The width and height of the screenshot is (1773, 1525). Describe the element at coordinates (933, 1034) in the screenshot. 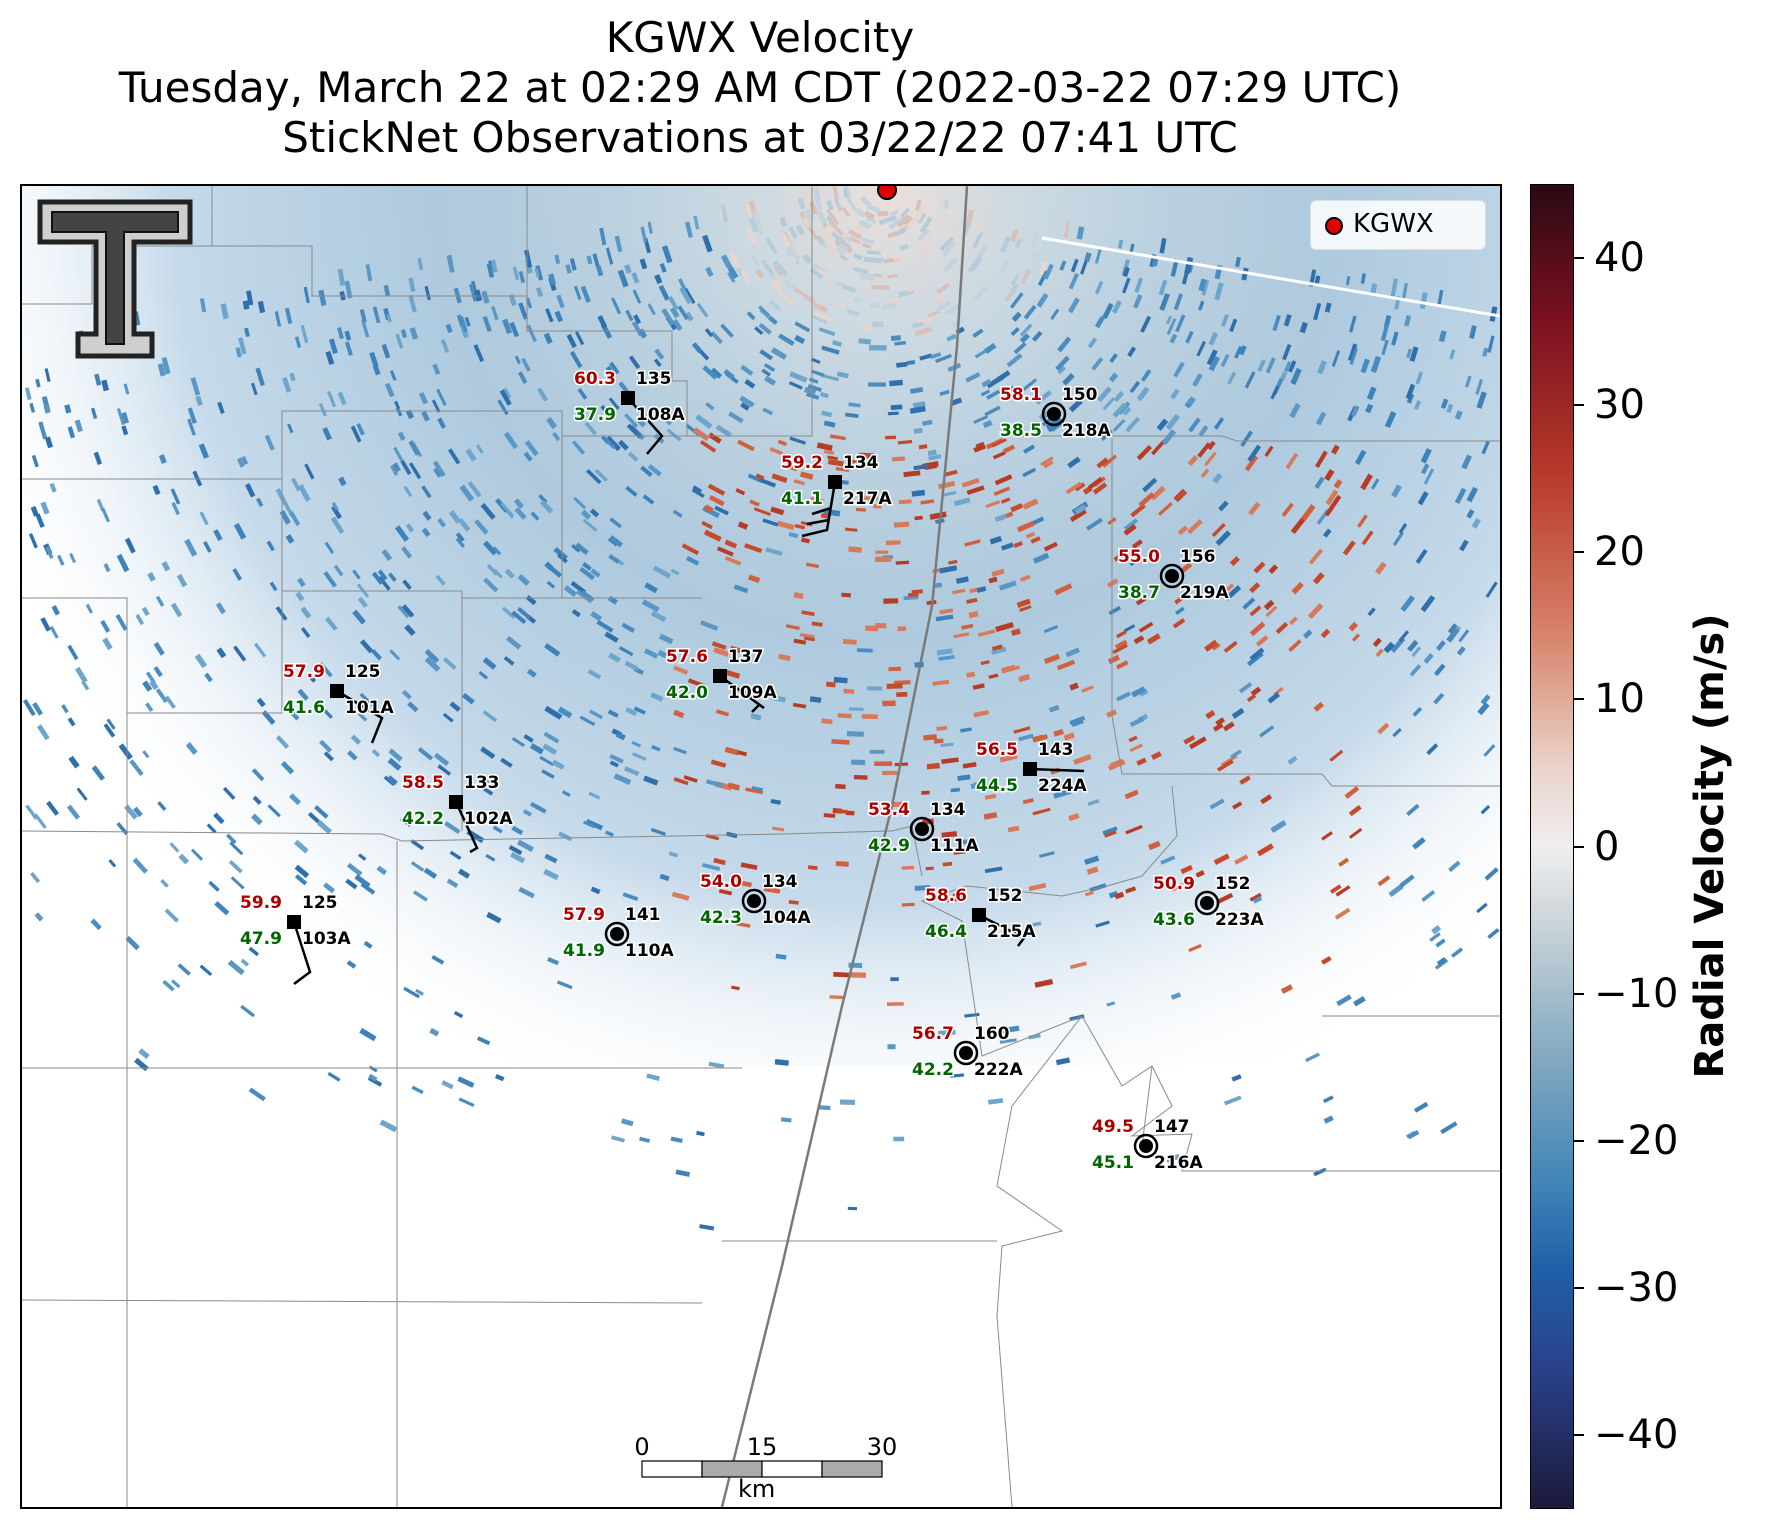

I see `station-temperature: 56.7` at that location.